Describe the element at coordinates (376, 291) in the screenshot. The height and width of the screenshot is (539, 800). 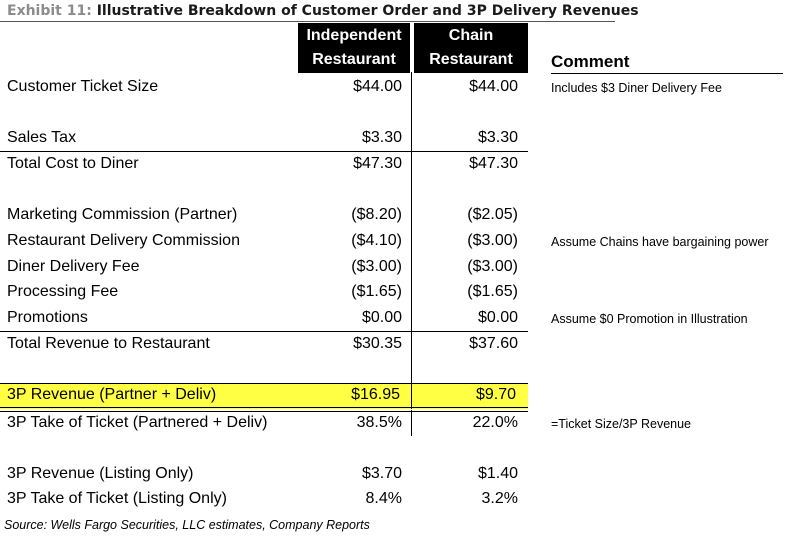
I see `value-independent: ($1.65)` at that location.